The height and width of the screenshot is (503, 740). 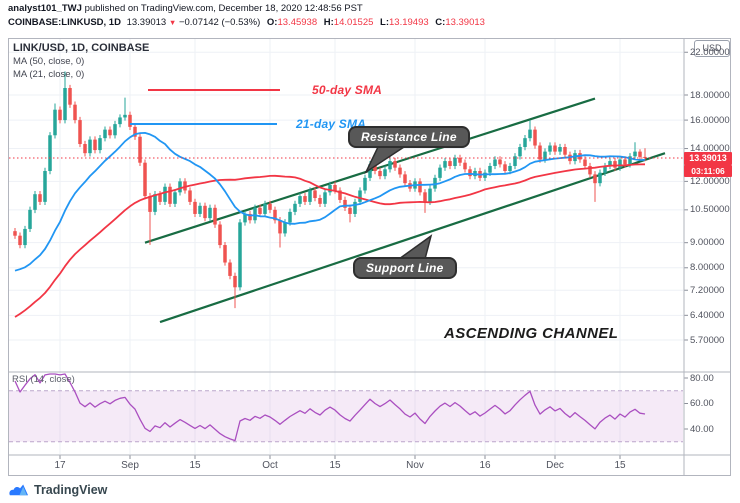 I want to click on time-tick-label: Nov, so click(x=415, y=465).